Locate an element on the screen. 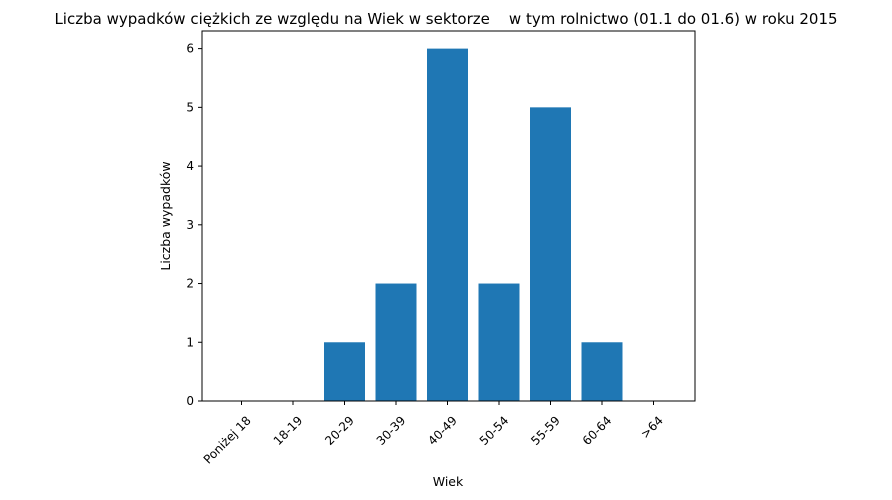 This screenshot has width=892, height=500. y-tick-label: 5 is located at coordinates (190, 107).